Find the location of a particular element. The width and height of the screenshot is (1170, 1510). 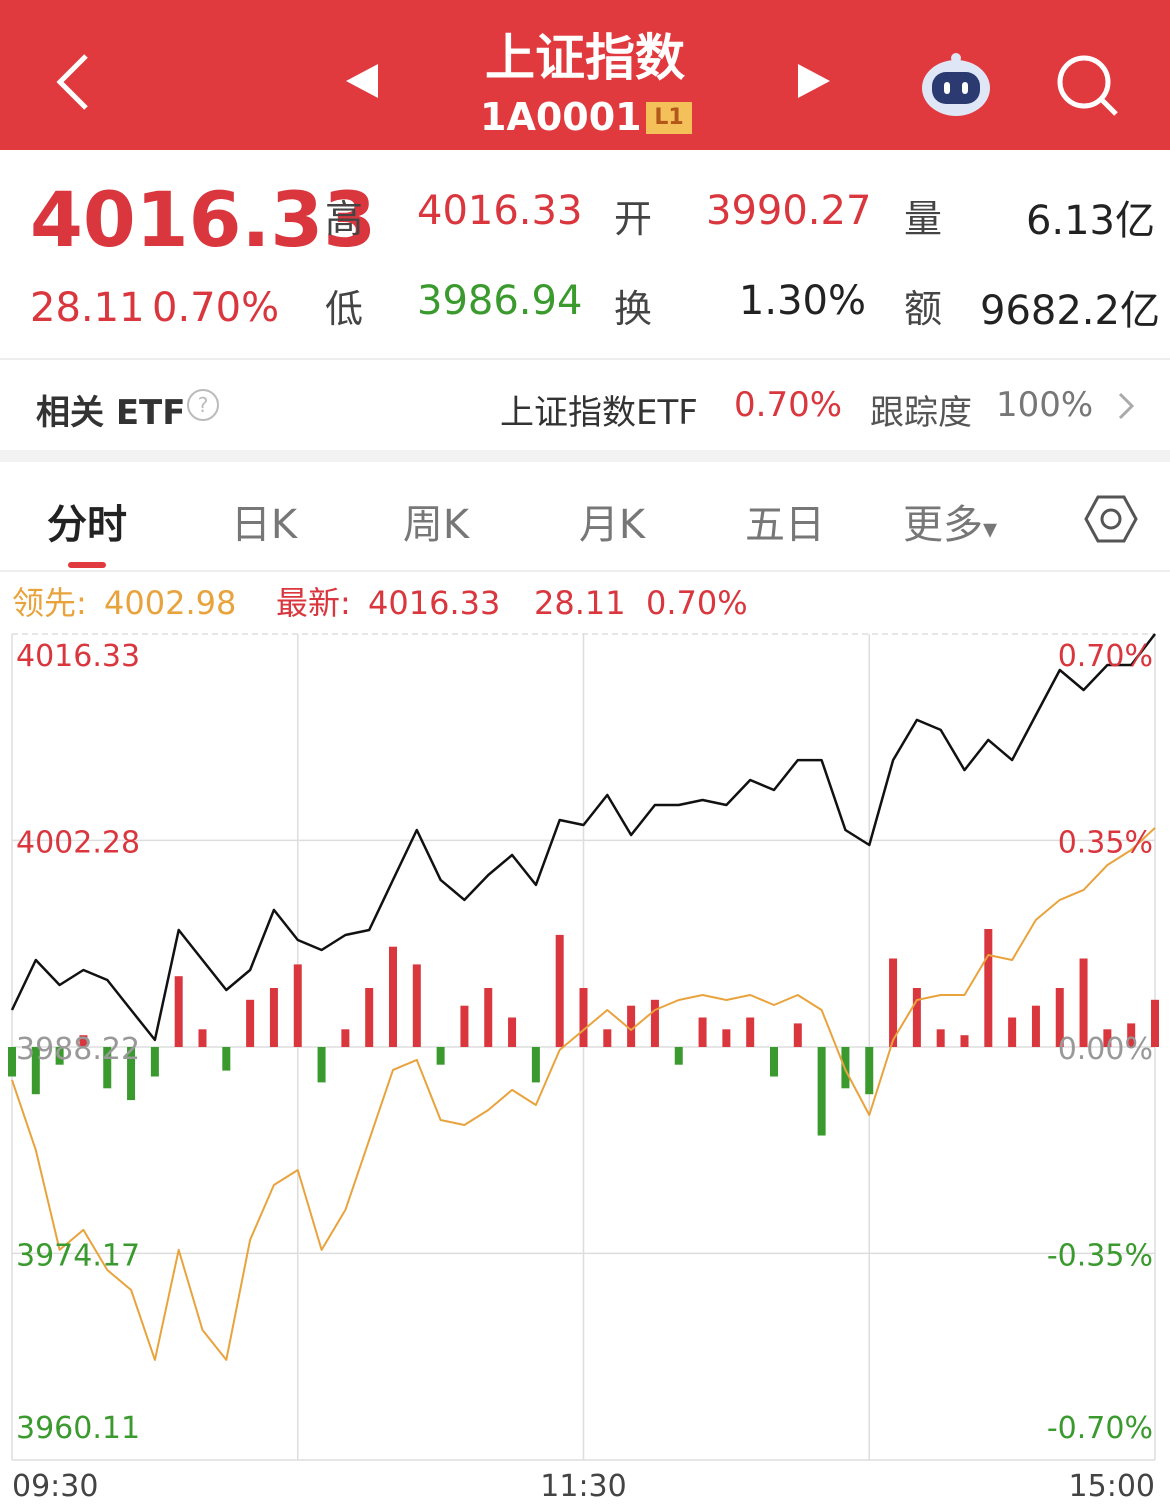

title: 上证指数 is located at coordinates (585, 58).